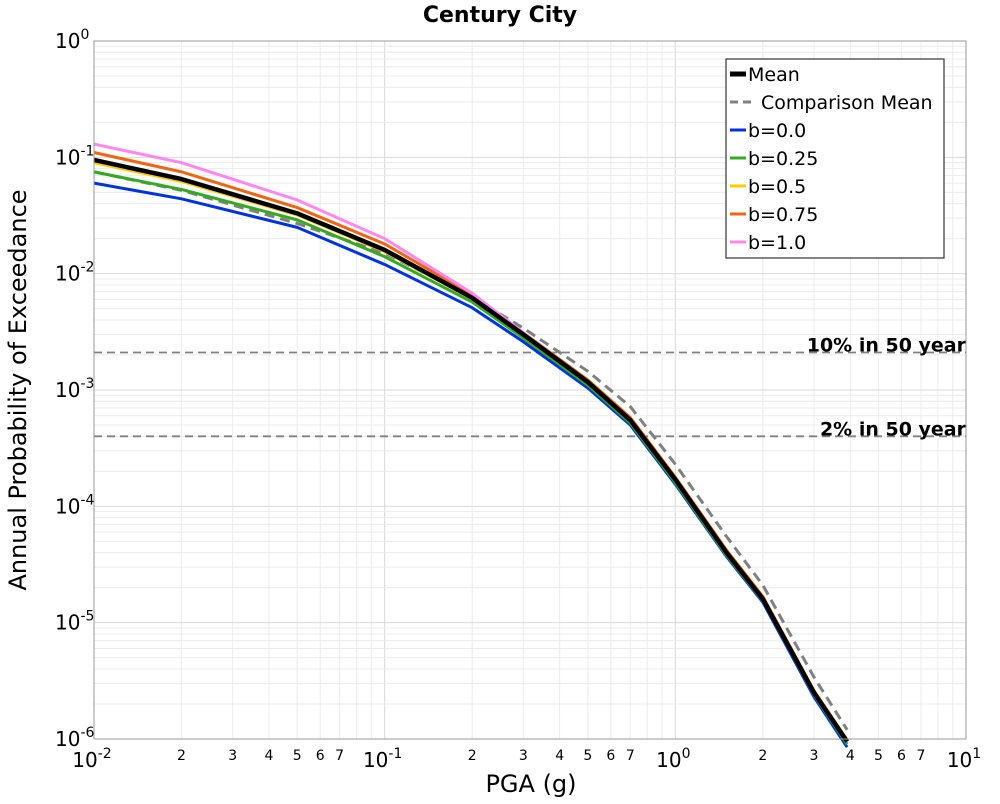 The width and height of the screenshot is (1000, 804). Describe the element at coordinates (91, 759) in the screenshot. I see `x-tick-label: 10⁻²` at that location.